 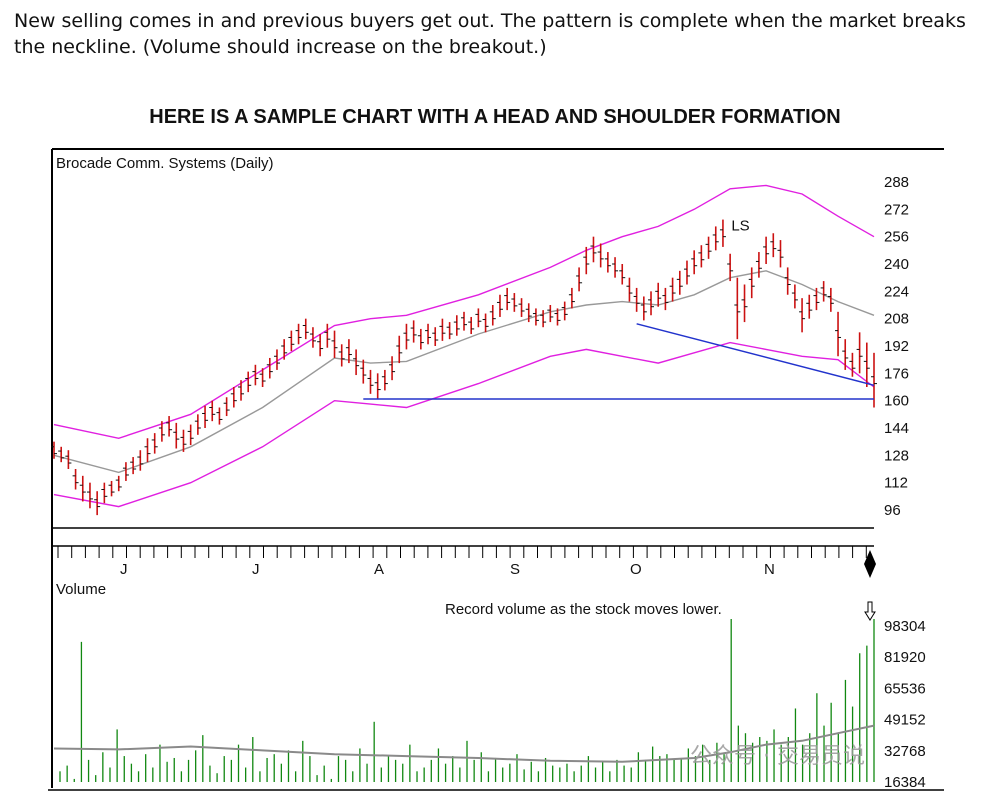 What do you see at coordinates (896, 264) in the screenshot?
I see `price-tick-label: 240` at bounding box center [896, 264].